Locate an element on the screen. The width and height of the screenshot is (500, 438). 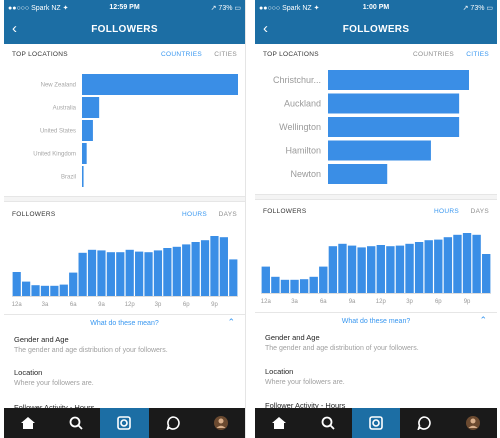
location-label: Newton is located at coordinates (305, 174).